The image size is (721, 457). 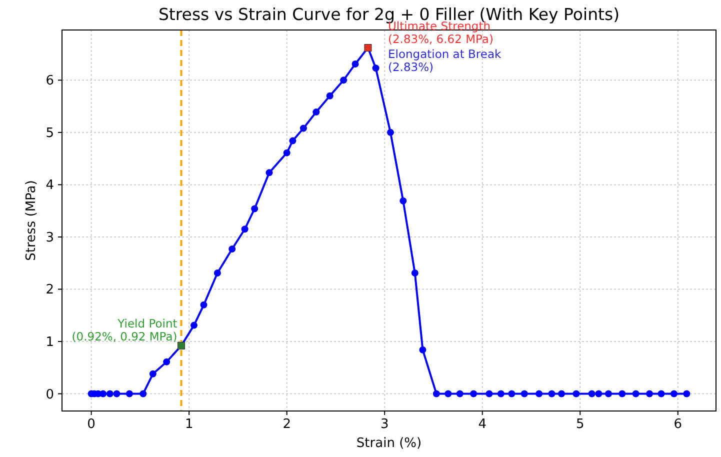 What do you see at coordinates (125, 330) in the screenshot?
I see `annotation: Yield Point (0.92%, 0.92 MPa)` at bounding box center [125, 330].